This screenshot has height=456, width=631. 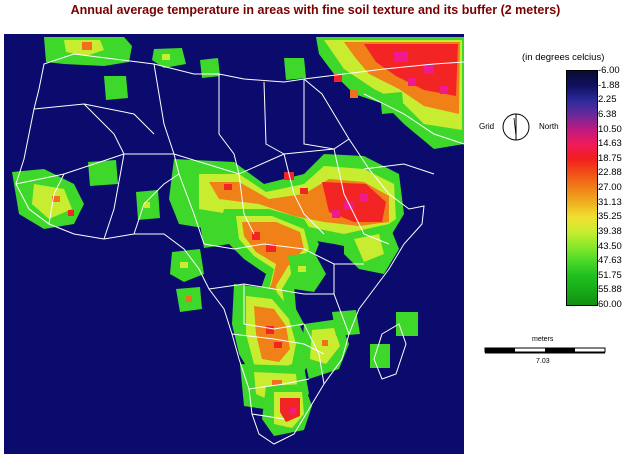 I want to click on legend-label: 55.88, so click(x=610, y=290).